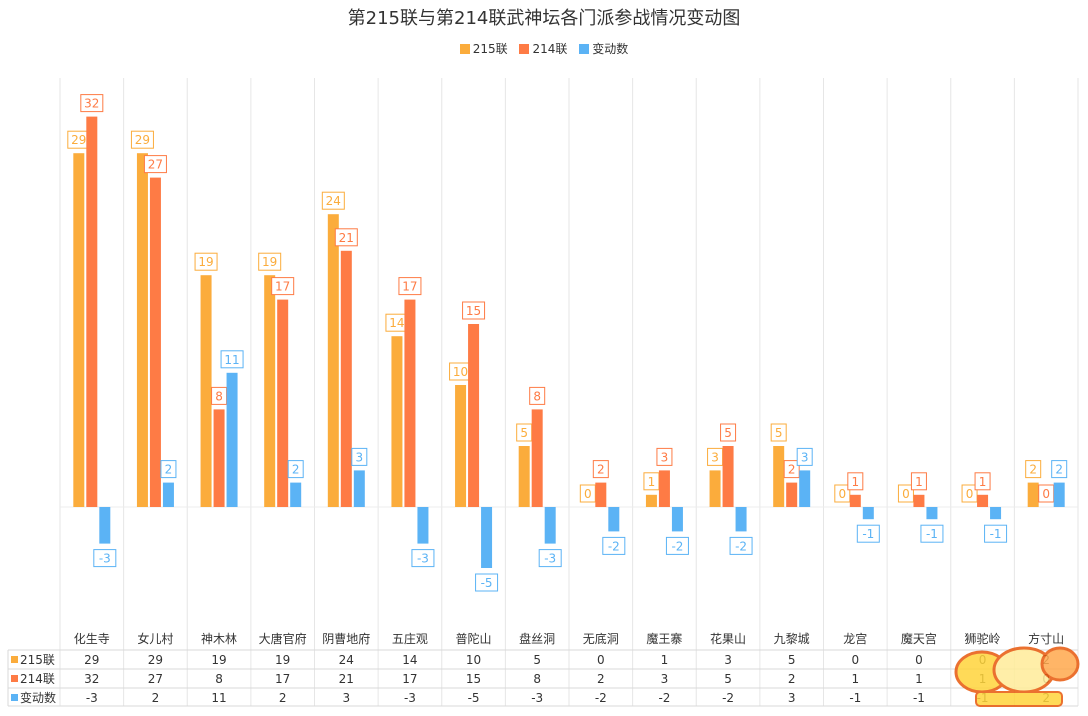  What do you see at coordinates (537, 679) in the screenshot?
I see `table-cell: 8` at bounding box center [537, 679].